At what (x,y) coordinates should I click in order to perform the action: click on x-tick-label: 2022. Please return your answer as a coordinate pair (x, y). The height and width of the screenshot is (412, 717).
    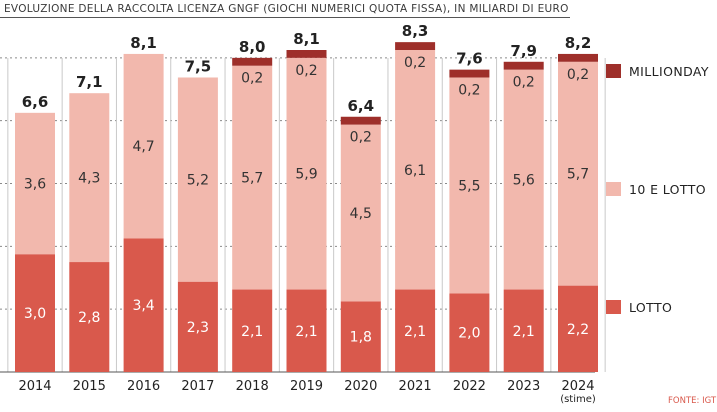
    Looking at the image, I should click on (469, 386).